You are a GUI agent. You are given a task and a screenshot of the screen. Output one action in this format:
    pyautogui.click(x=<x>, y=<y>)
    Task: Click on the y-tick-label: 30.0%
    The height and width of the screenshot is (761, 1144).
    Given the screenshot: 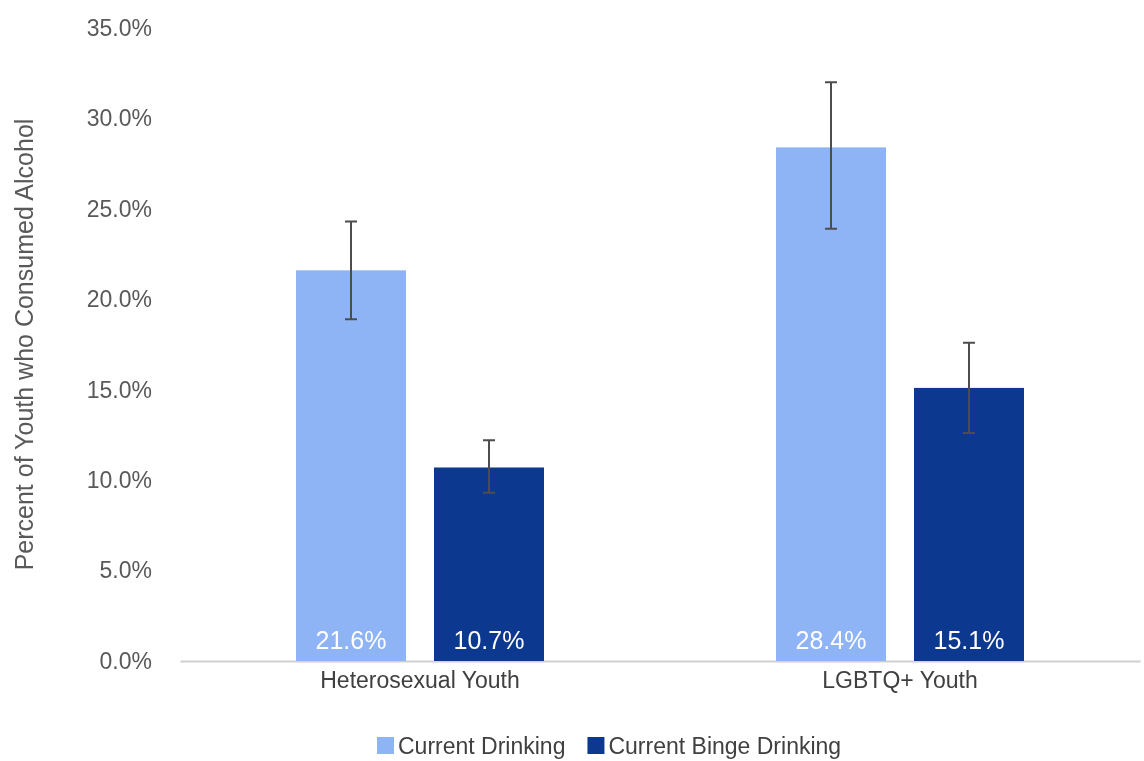 What is the action you would take?
    pyautogui.click(x=119, y=118)
    